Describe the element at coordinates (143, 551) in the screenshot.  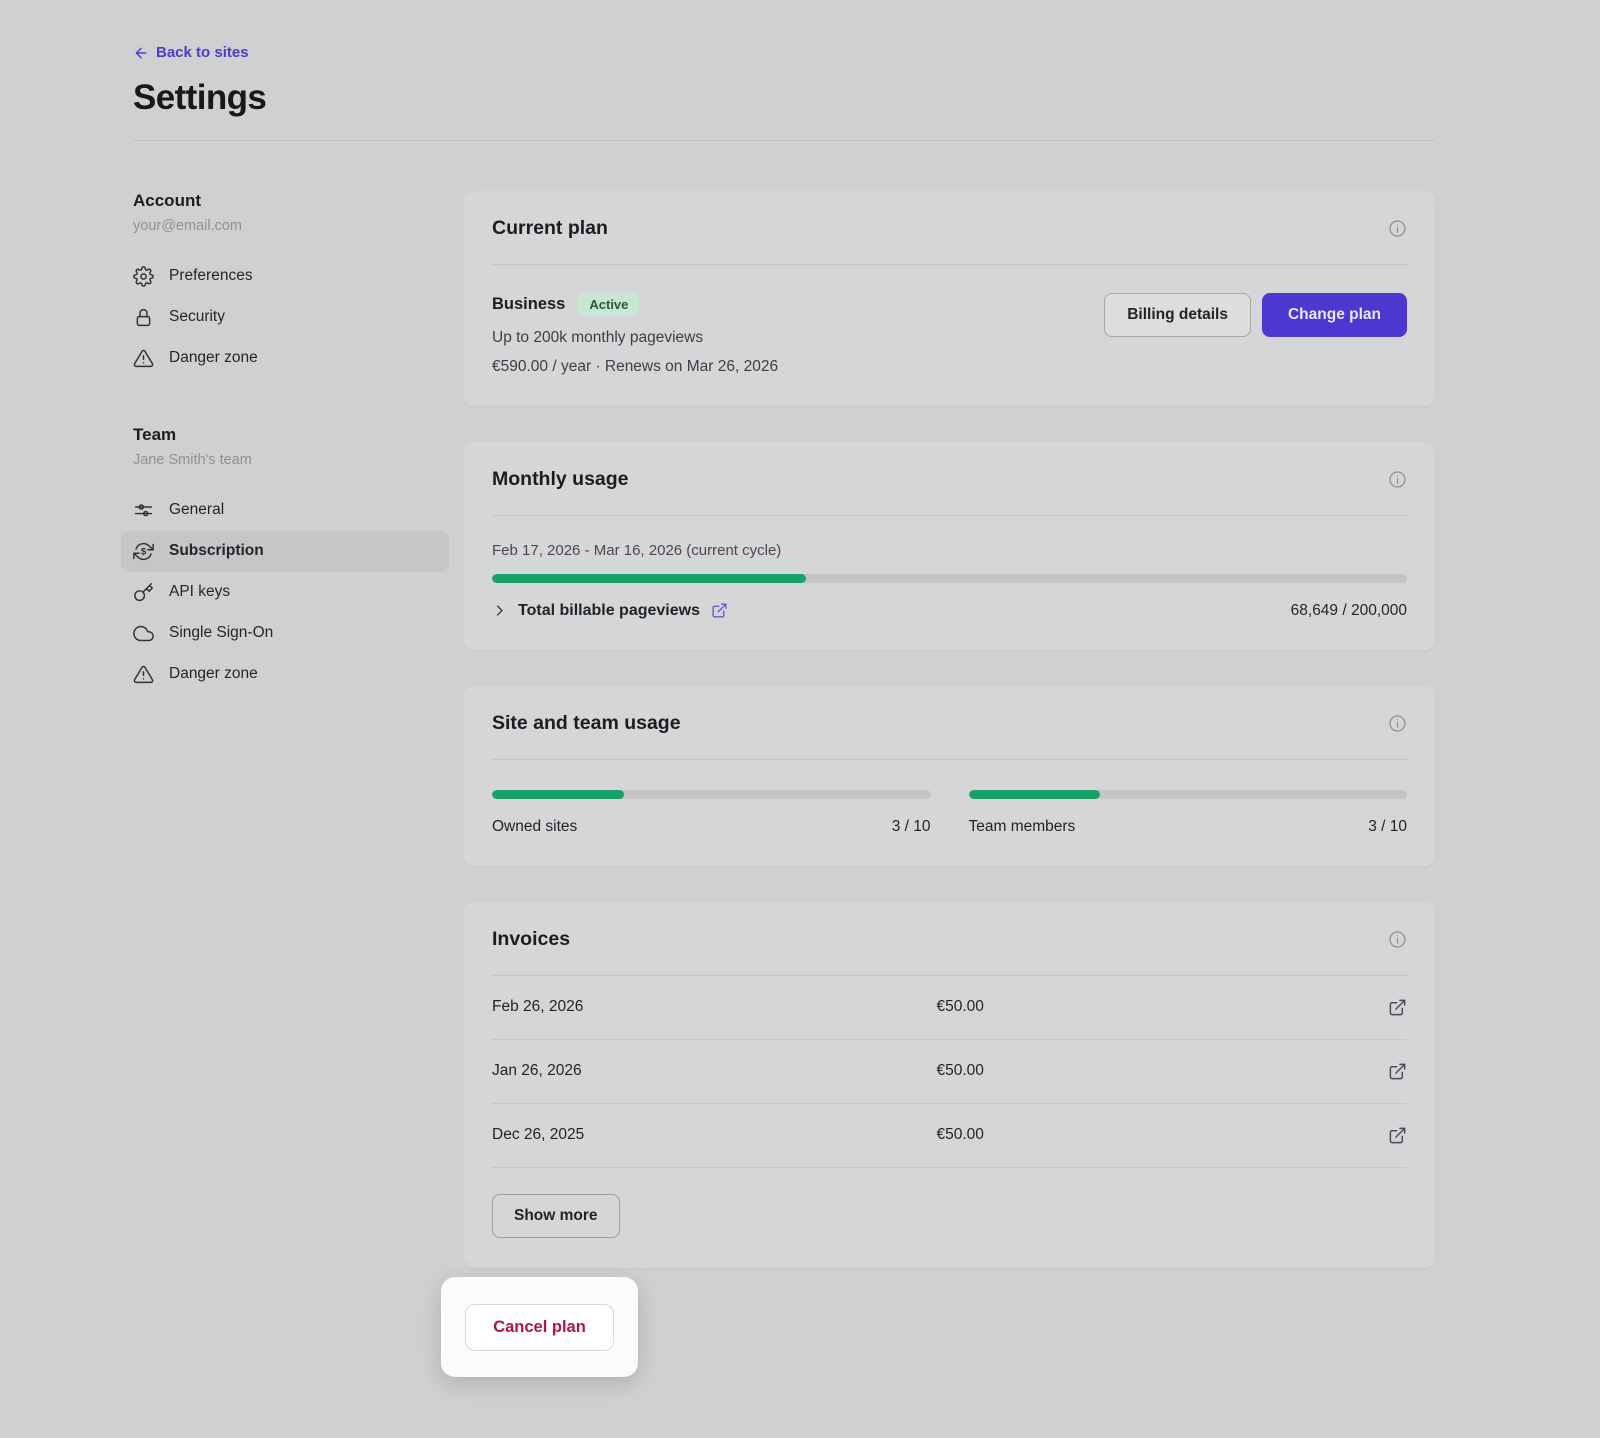
I see `subscription-icon` at that location.